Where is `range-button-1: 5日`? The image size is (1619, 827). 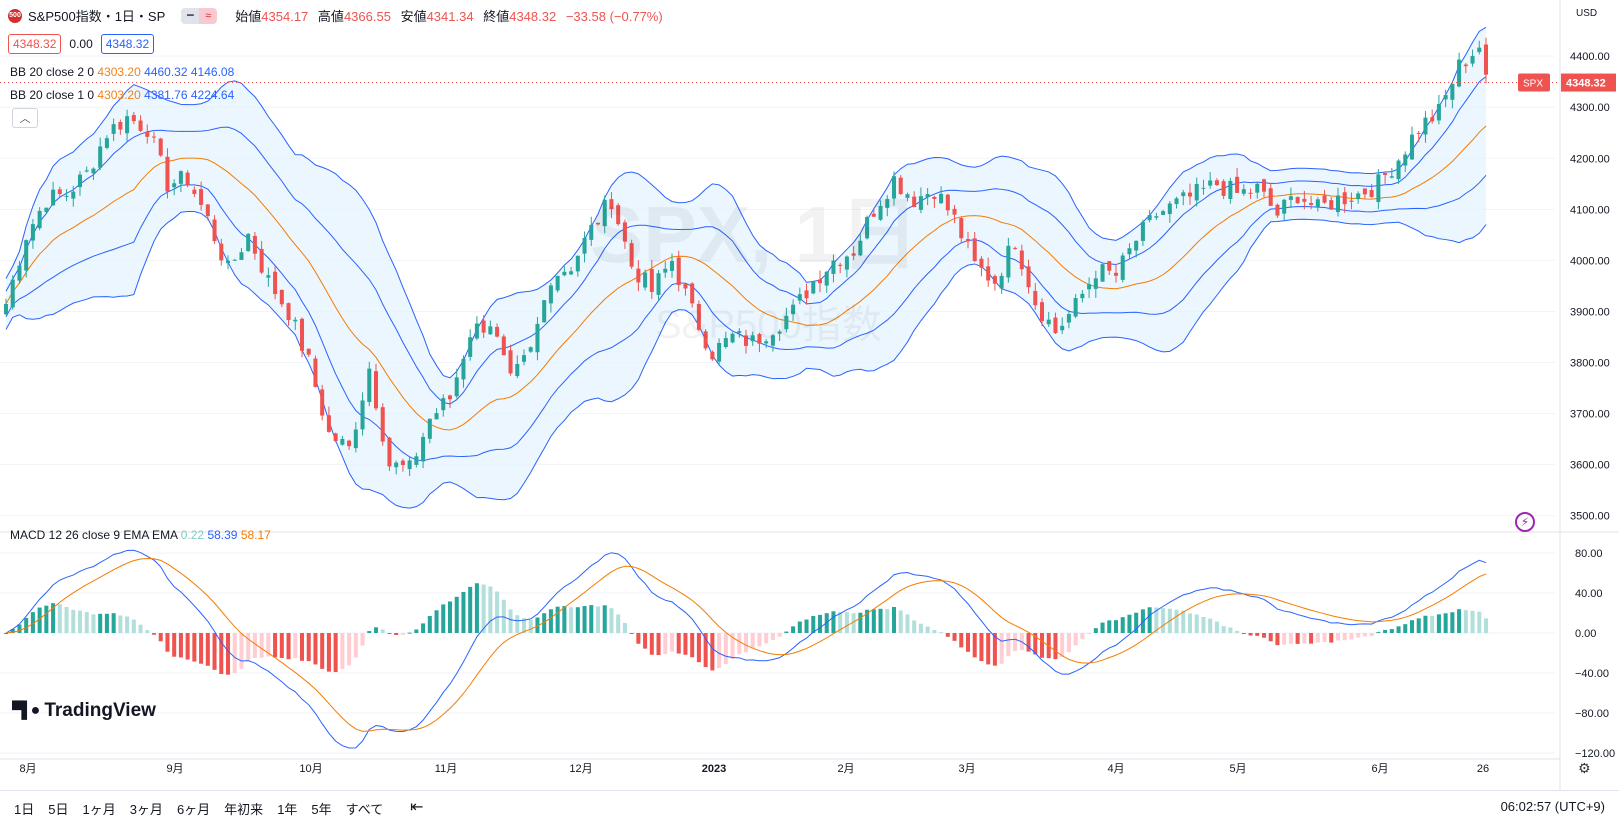
range-button-1: 5日 is located at coordinates (58, 809).